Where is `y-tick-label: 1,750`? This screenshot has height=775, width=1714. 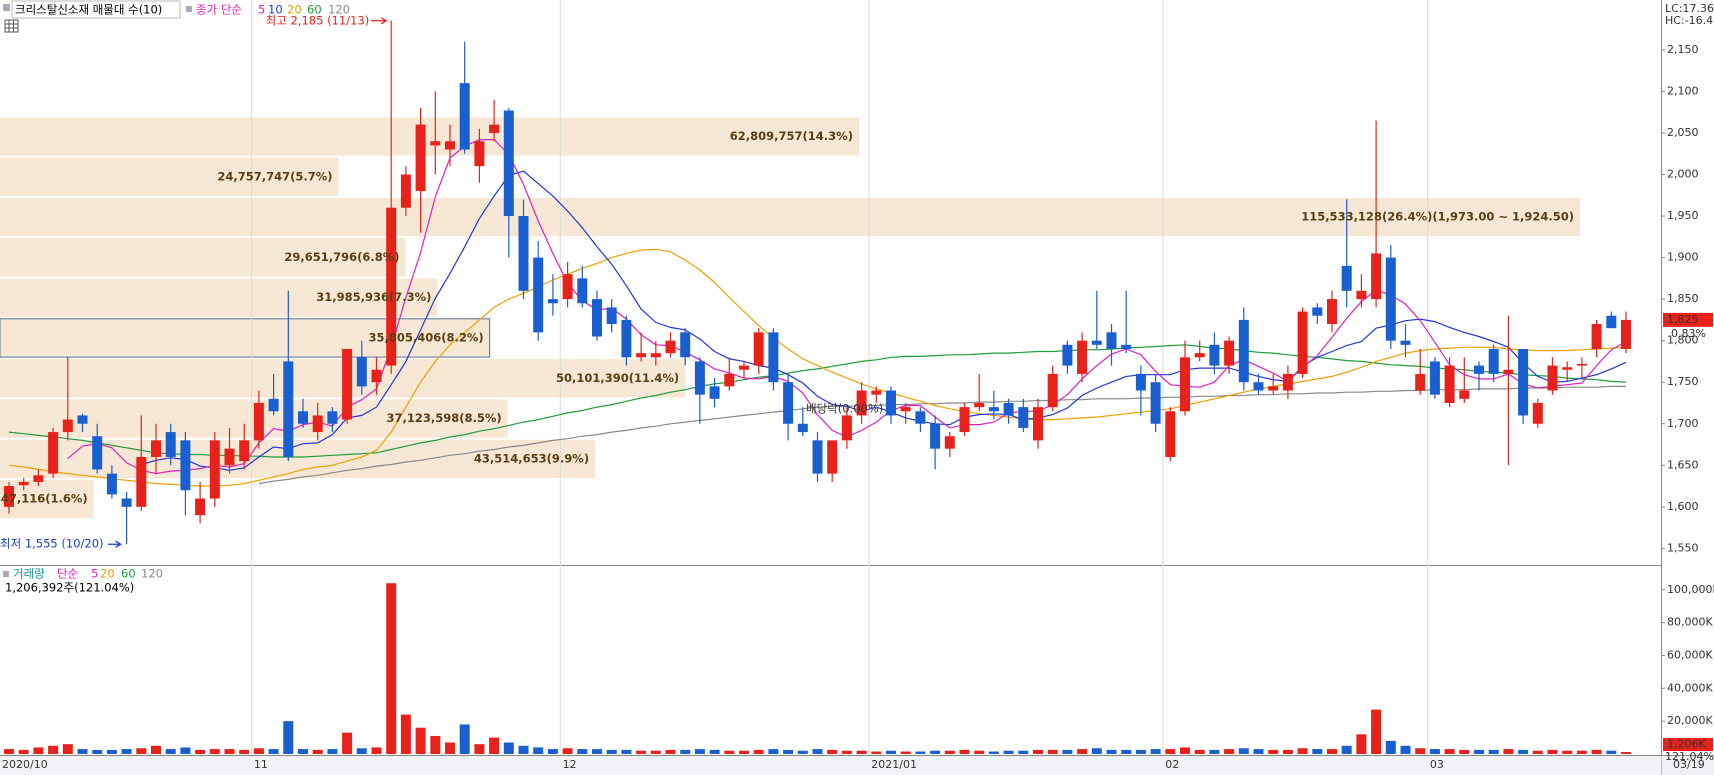 y-tick-label: 1,750 is located at coordinates (1683, 381).